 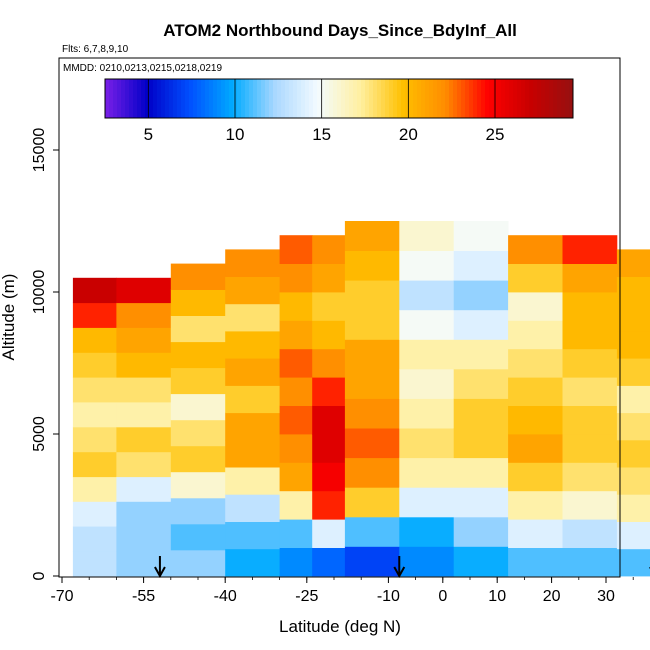 What do you see at coordinates (340, 30) in the screenshot?
I see `chart-title: ATOM2 Northbound Days_Since_BdyInf_All` at bounding box center [340, 30].